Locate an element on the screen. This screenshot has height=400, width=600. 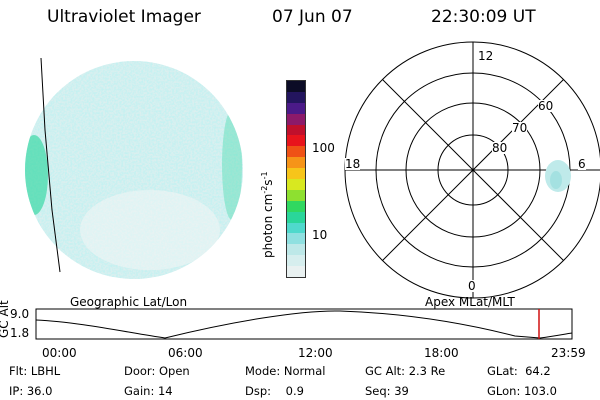
altitude-xtick-2359: 23:59 is located at coordinates (568, 353).